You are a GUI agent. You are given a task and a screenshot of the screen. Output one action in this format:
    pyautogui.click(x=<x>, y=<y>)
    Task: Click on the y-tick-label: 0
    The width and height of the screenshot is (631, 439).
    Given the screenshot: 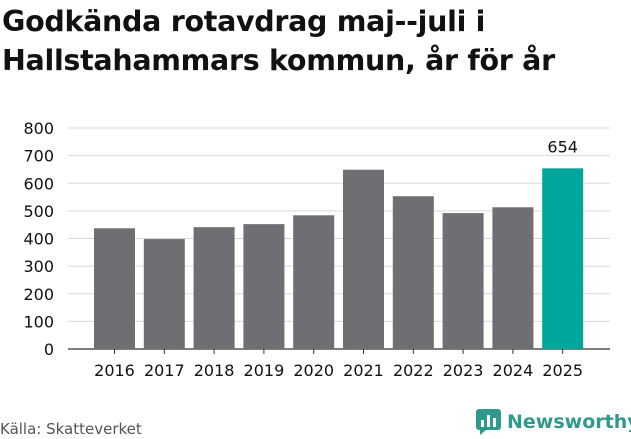 What is the action you would take?
    pyautogui.click(x=49, y=349)
    